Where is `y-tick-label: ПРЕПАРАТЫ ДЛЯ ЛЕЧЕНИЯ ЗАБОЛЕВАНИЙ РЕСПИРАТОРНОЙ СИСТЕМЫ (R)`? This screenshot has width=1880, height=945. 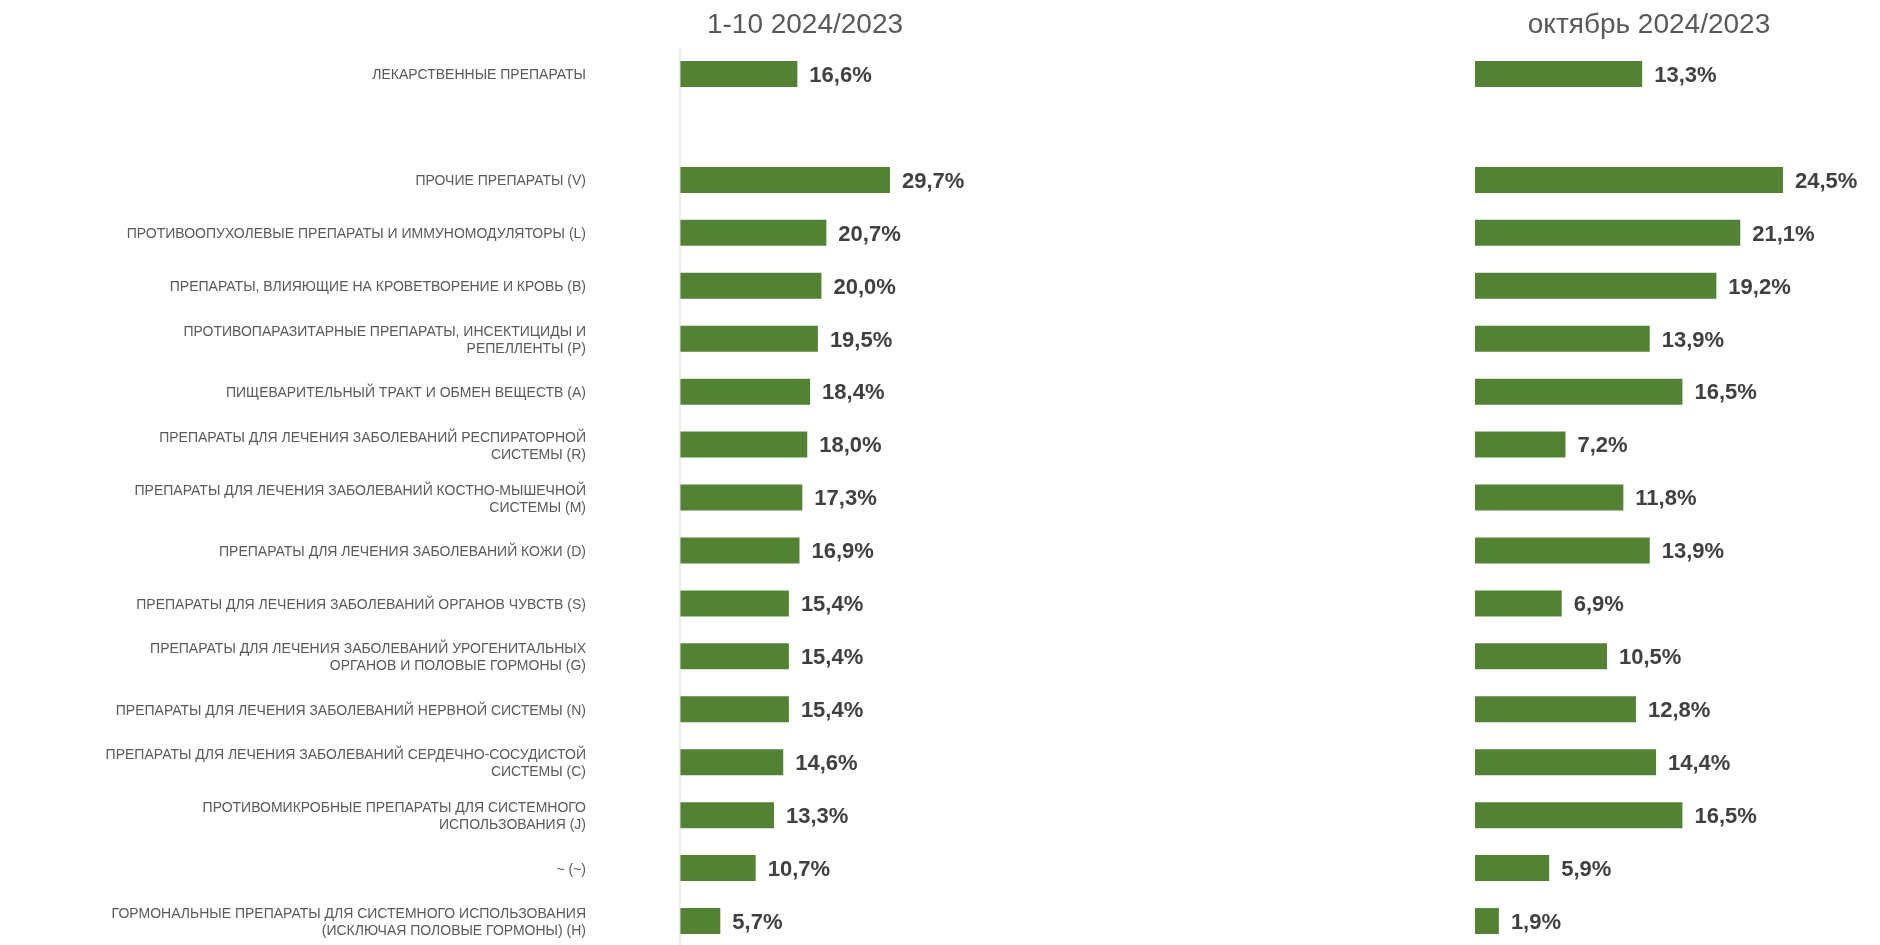 y-tick-label: ПРЕПАРАТЫ ДЛЯ ЛЕЧЕНИЯ ЗАБОЛЕВАНИЙ РЕСПИРАТОРНОЙ СИСТЕМЫ (R) is located at coordinates (372, 444).